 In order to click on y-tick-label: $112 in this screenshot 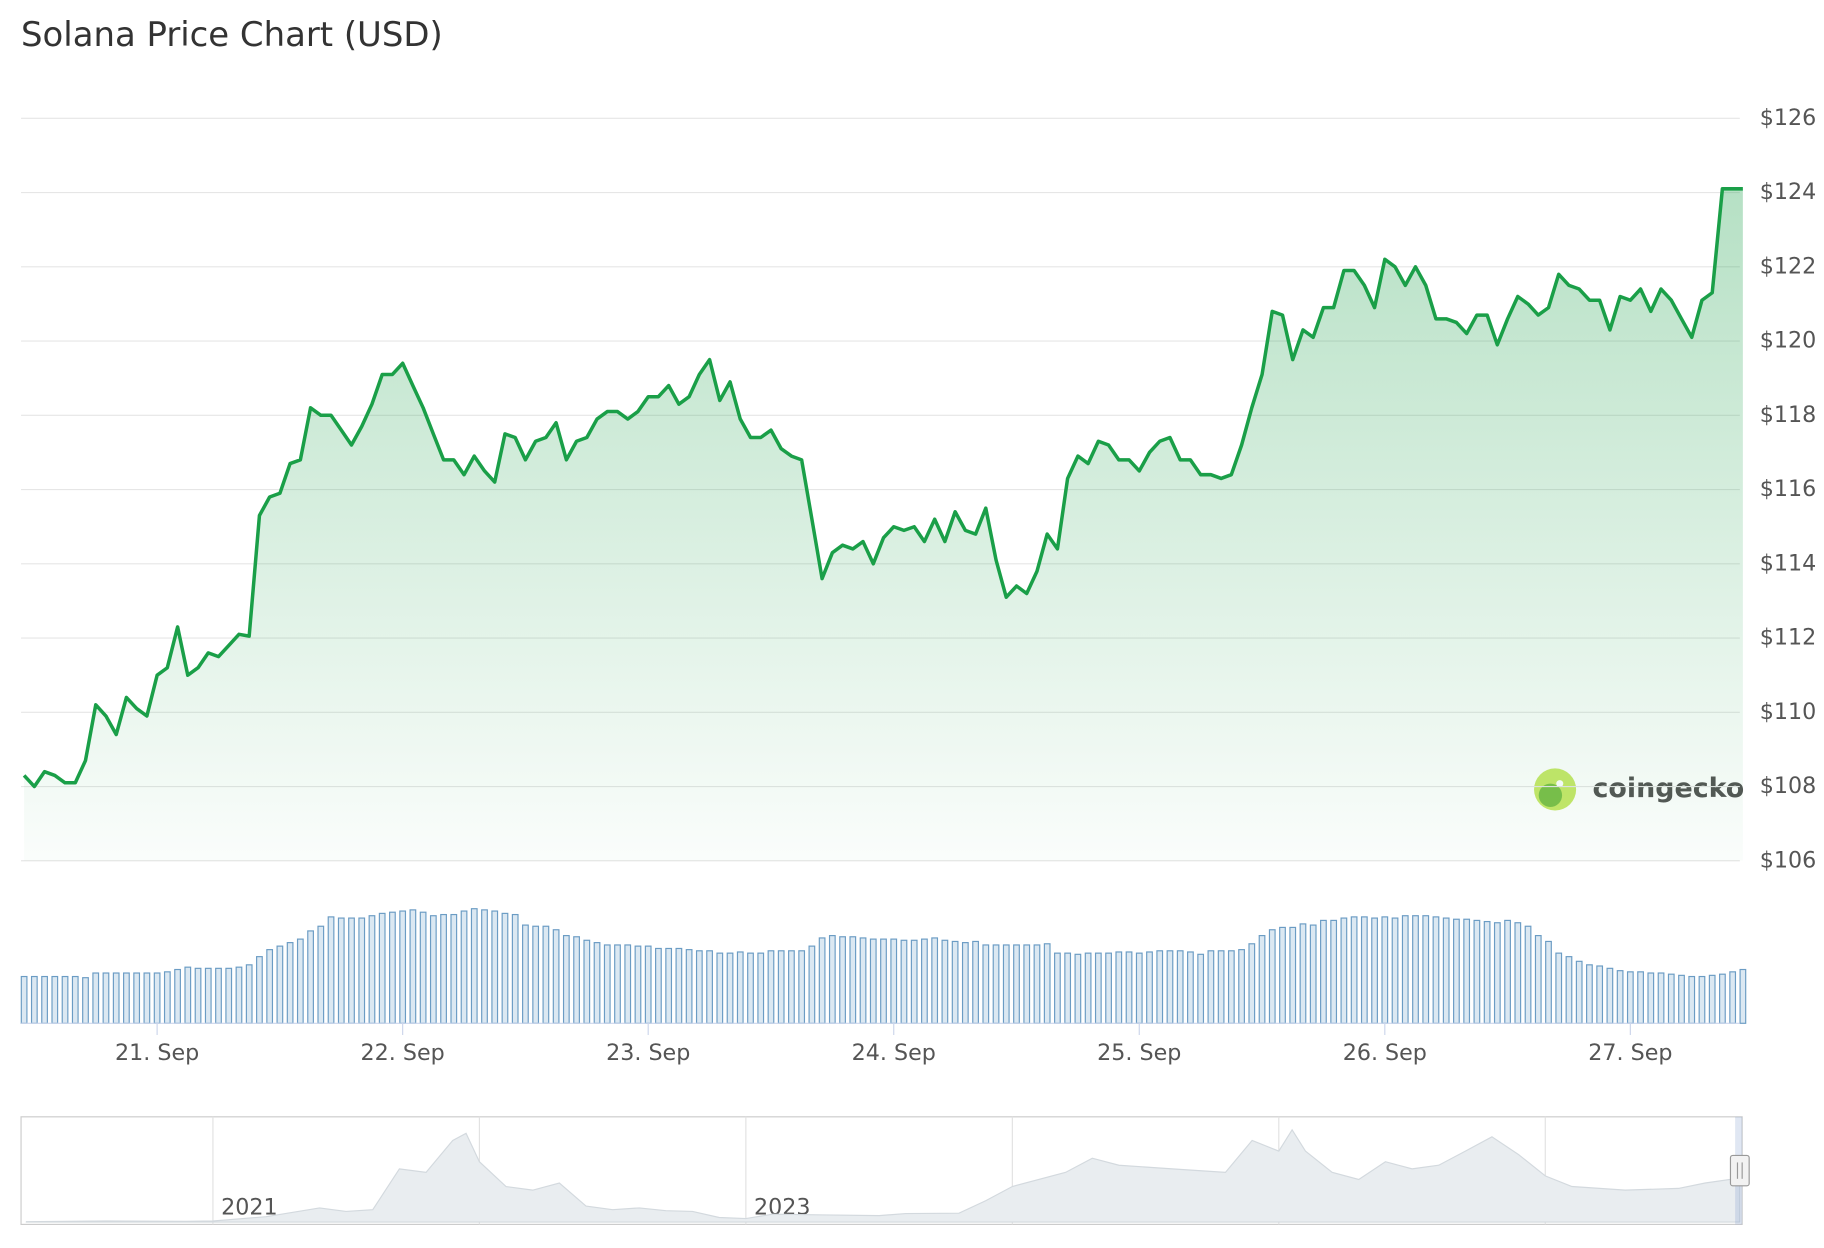, I will do `click(1788, 638)`.